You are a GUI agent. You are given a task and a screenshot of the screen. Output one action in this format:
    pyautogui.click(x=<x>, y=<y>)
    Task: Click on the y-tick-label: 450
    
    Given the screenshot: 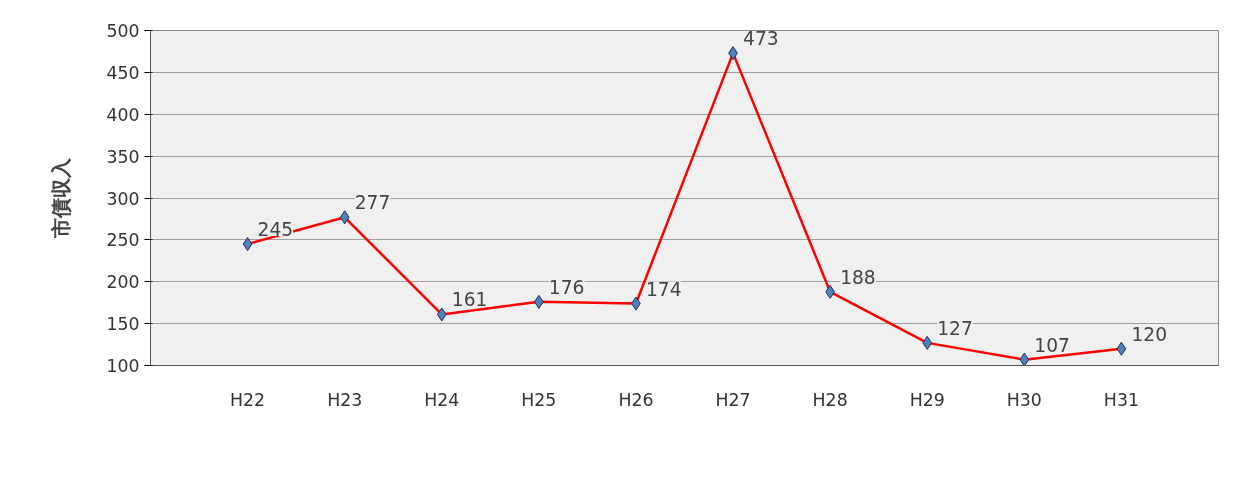 What is the action you would take?
    pyautogui.click(x=123, y=72)
    